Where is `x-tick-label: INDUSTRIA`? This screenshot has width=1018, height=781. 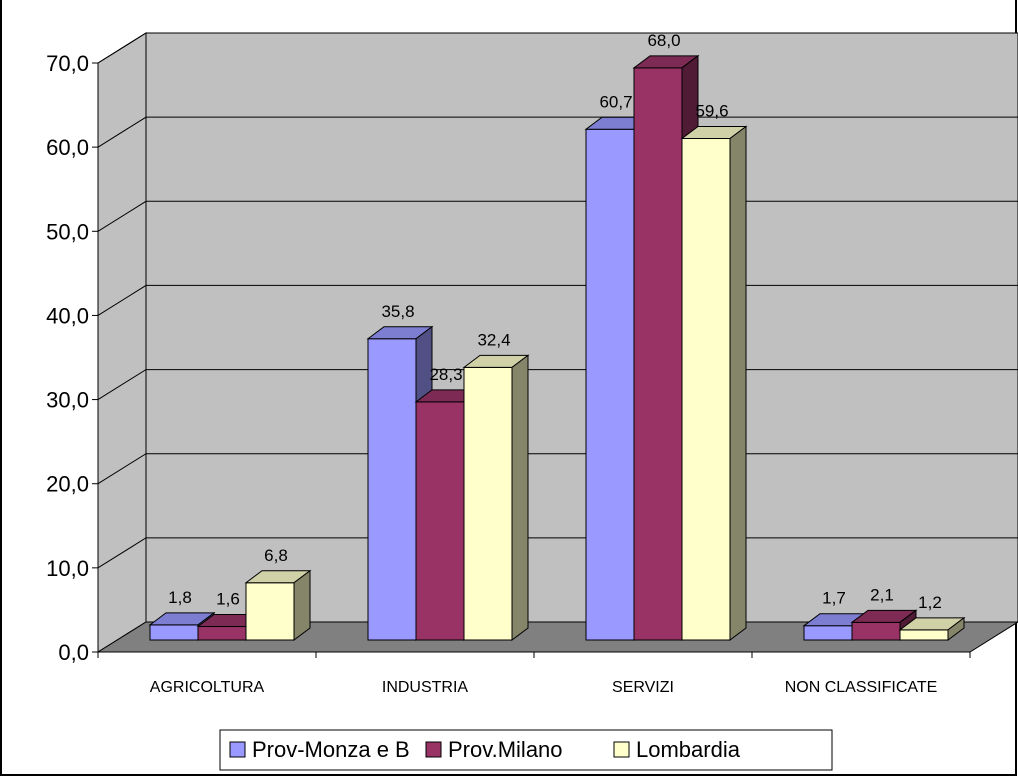 x-tick-label: INDUSTRIA is located at coordinates (425, 687).